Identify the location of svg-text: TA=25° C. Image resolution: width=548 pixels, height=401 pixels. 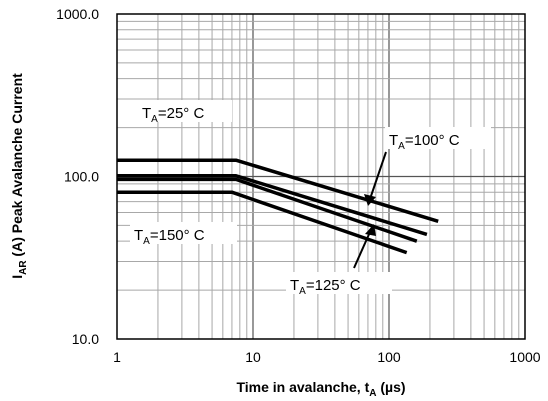
(173, 115).